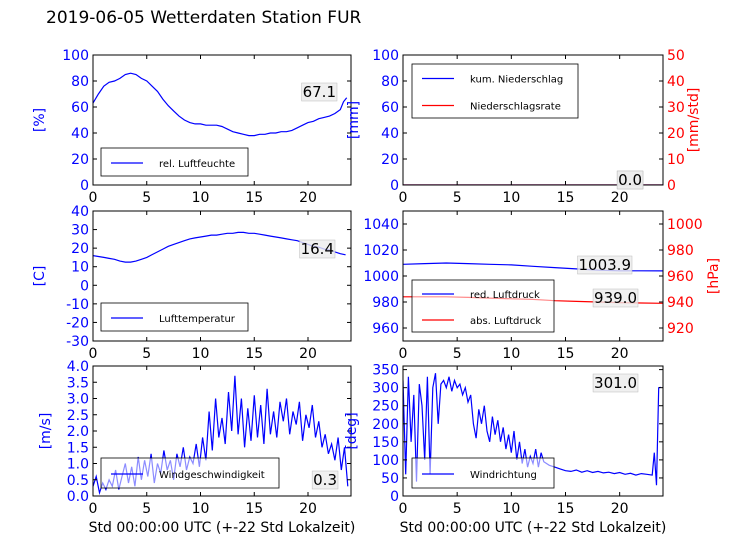 The image size is (736, 552). What do you see at coordinates (204, 18) in the screenshot?
I see `chart-title: 2019-06-05 Wetterdaten Station FUR` at bounding box center [204, 18].